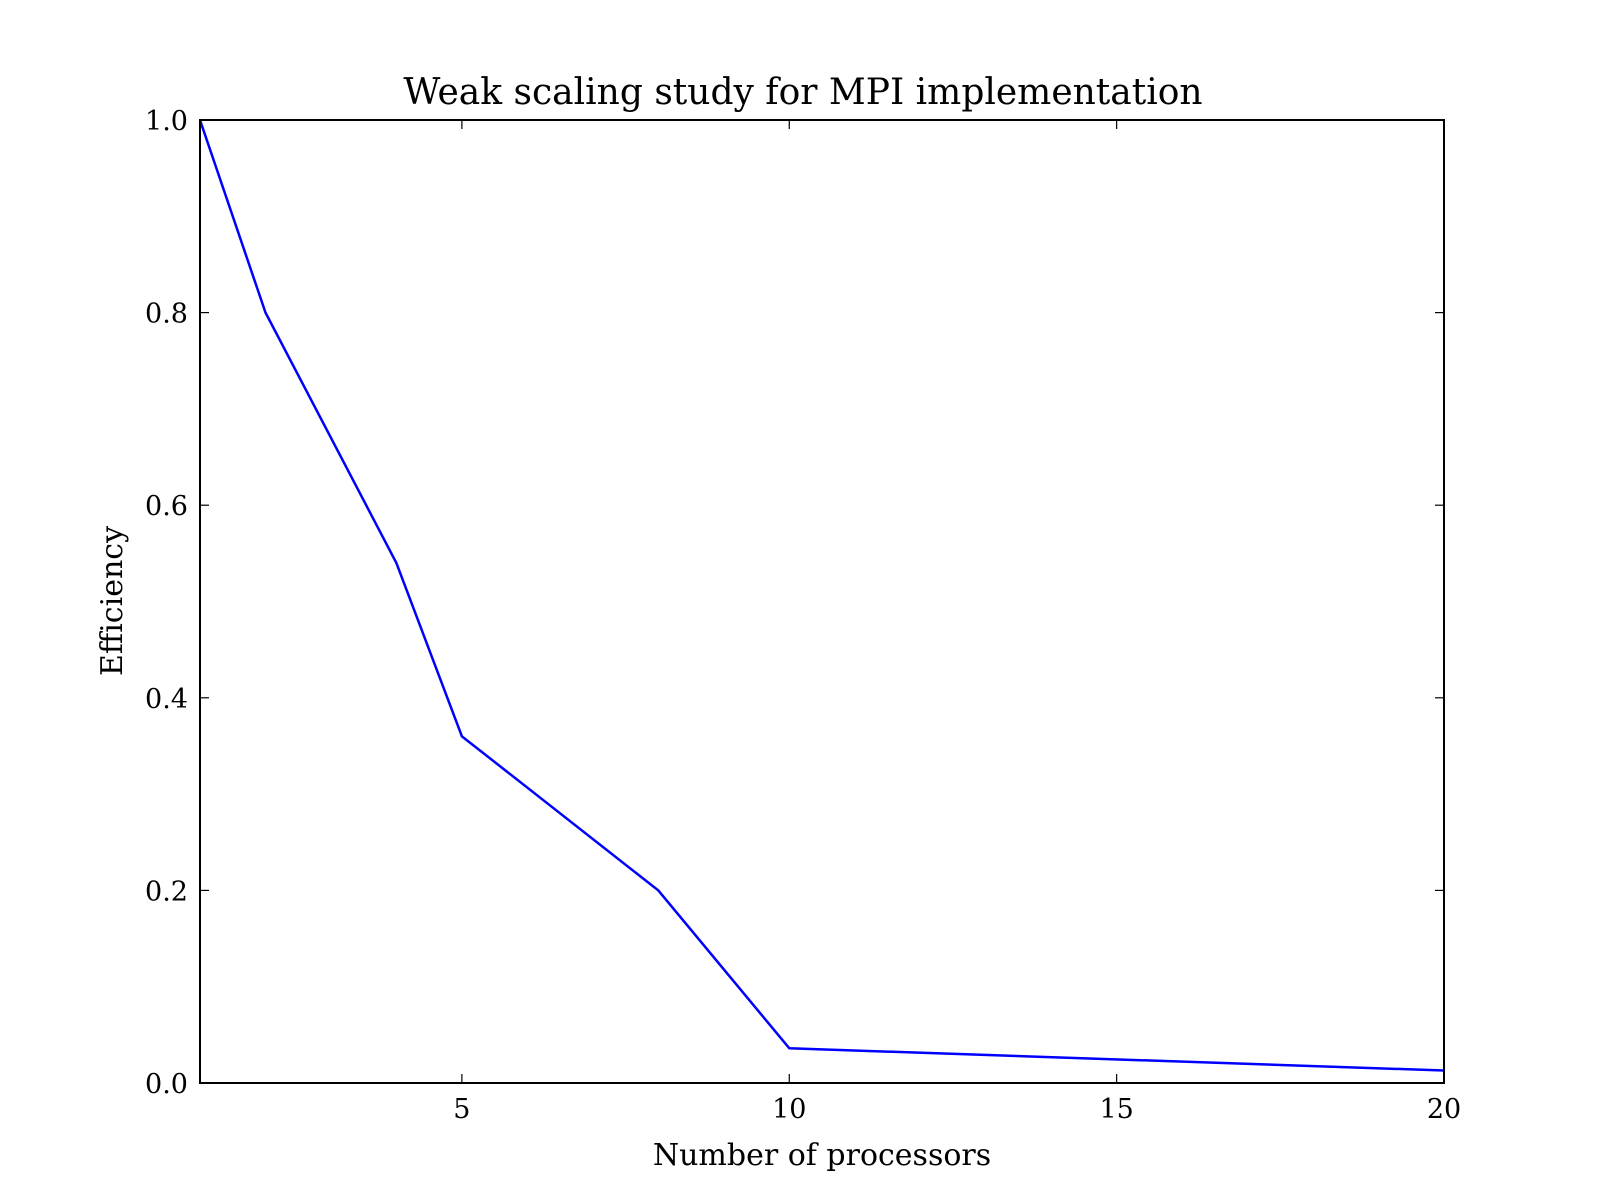 This screenshot has width=1600, height=1200. I want to click on y-tick-label: 0.2, so click(166, 891).